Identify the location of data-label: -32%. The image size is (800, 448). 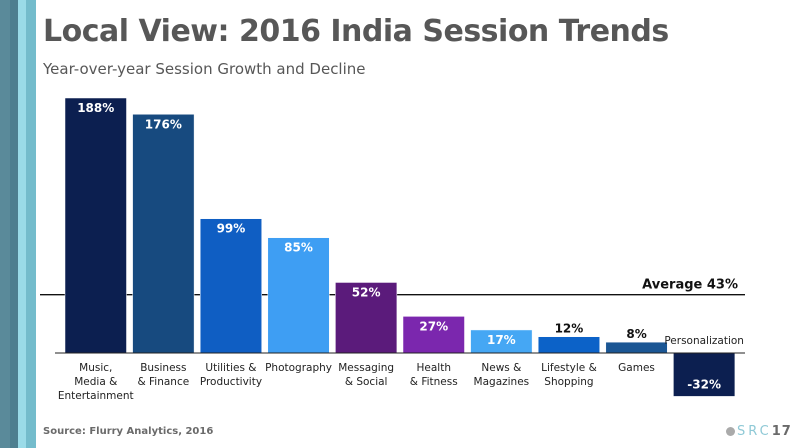
(704, 384).